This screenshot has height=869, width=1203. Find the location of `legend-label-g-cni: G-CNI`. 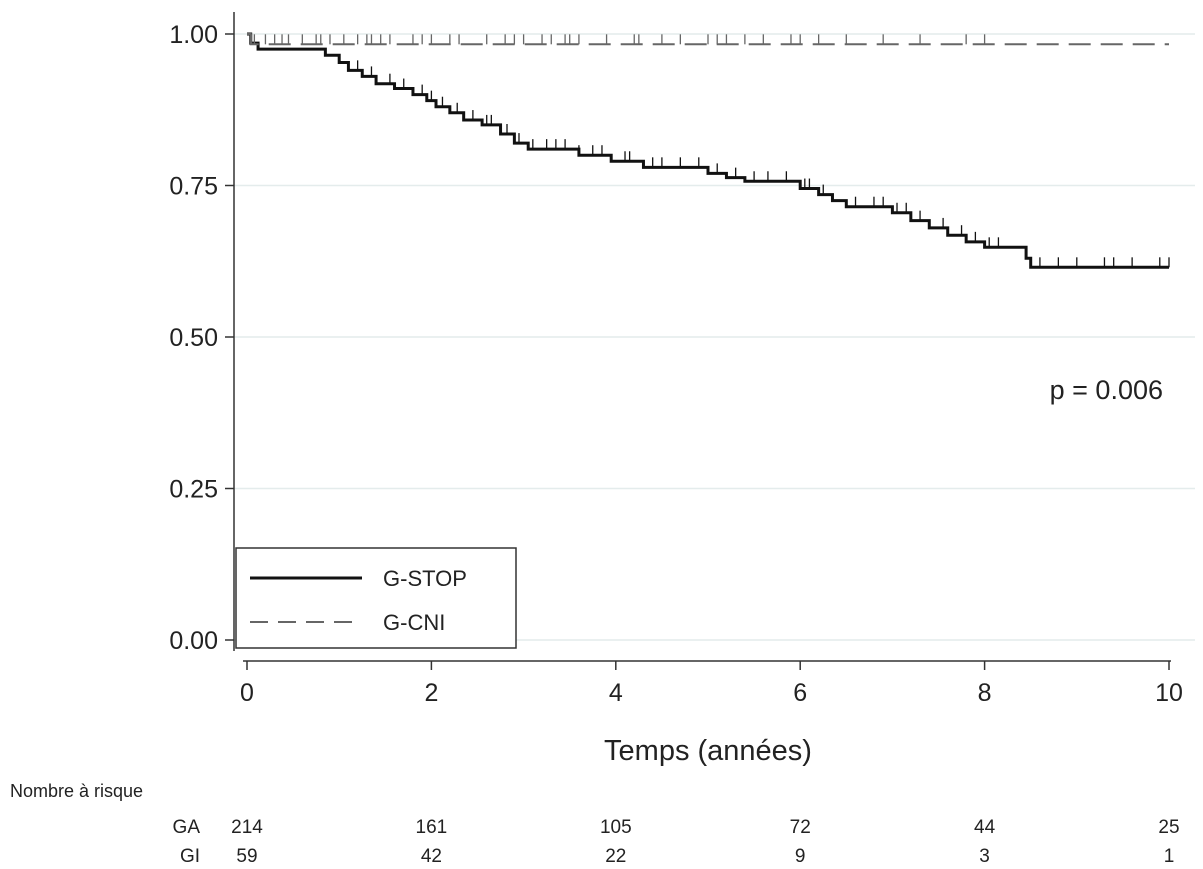

legend-label-g-cni: G-CNI is located at coordinates (414, 622).